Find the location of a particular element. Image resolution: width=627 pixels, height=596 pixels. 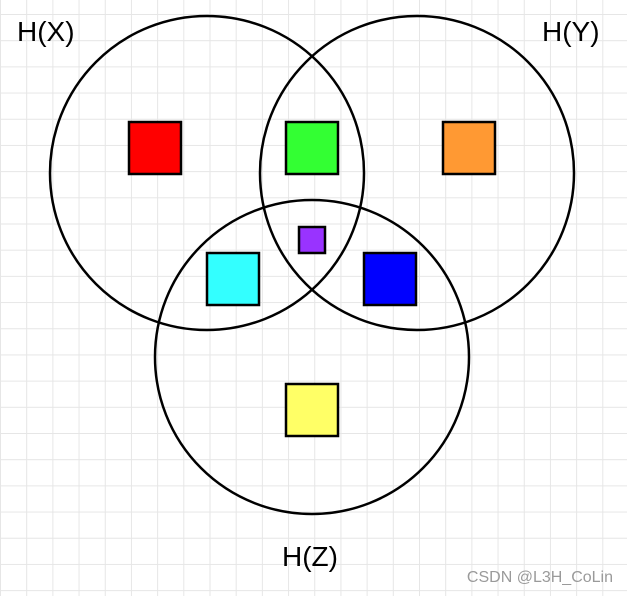

square-x-and-z is located at coordinates (233, 279).